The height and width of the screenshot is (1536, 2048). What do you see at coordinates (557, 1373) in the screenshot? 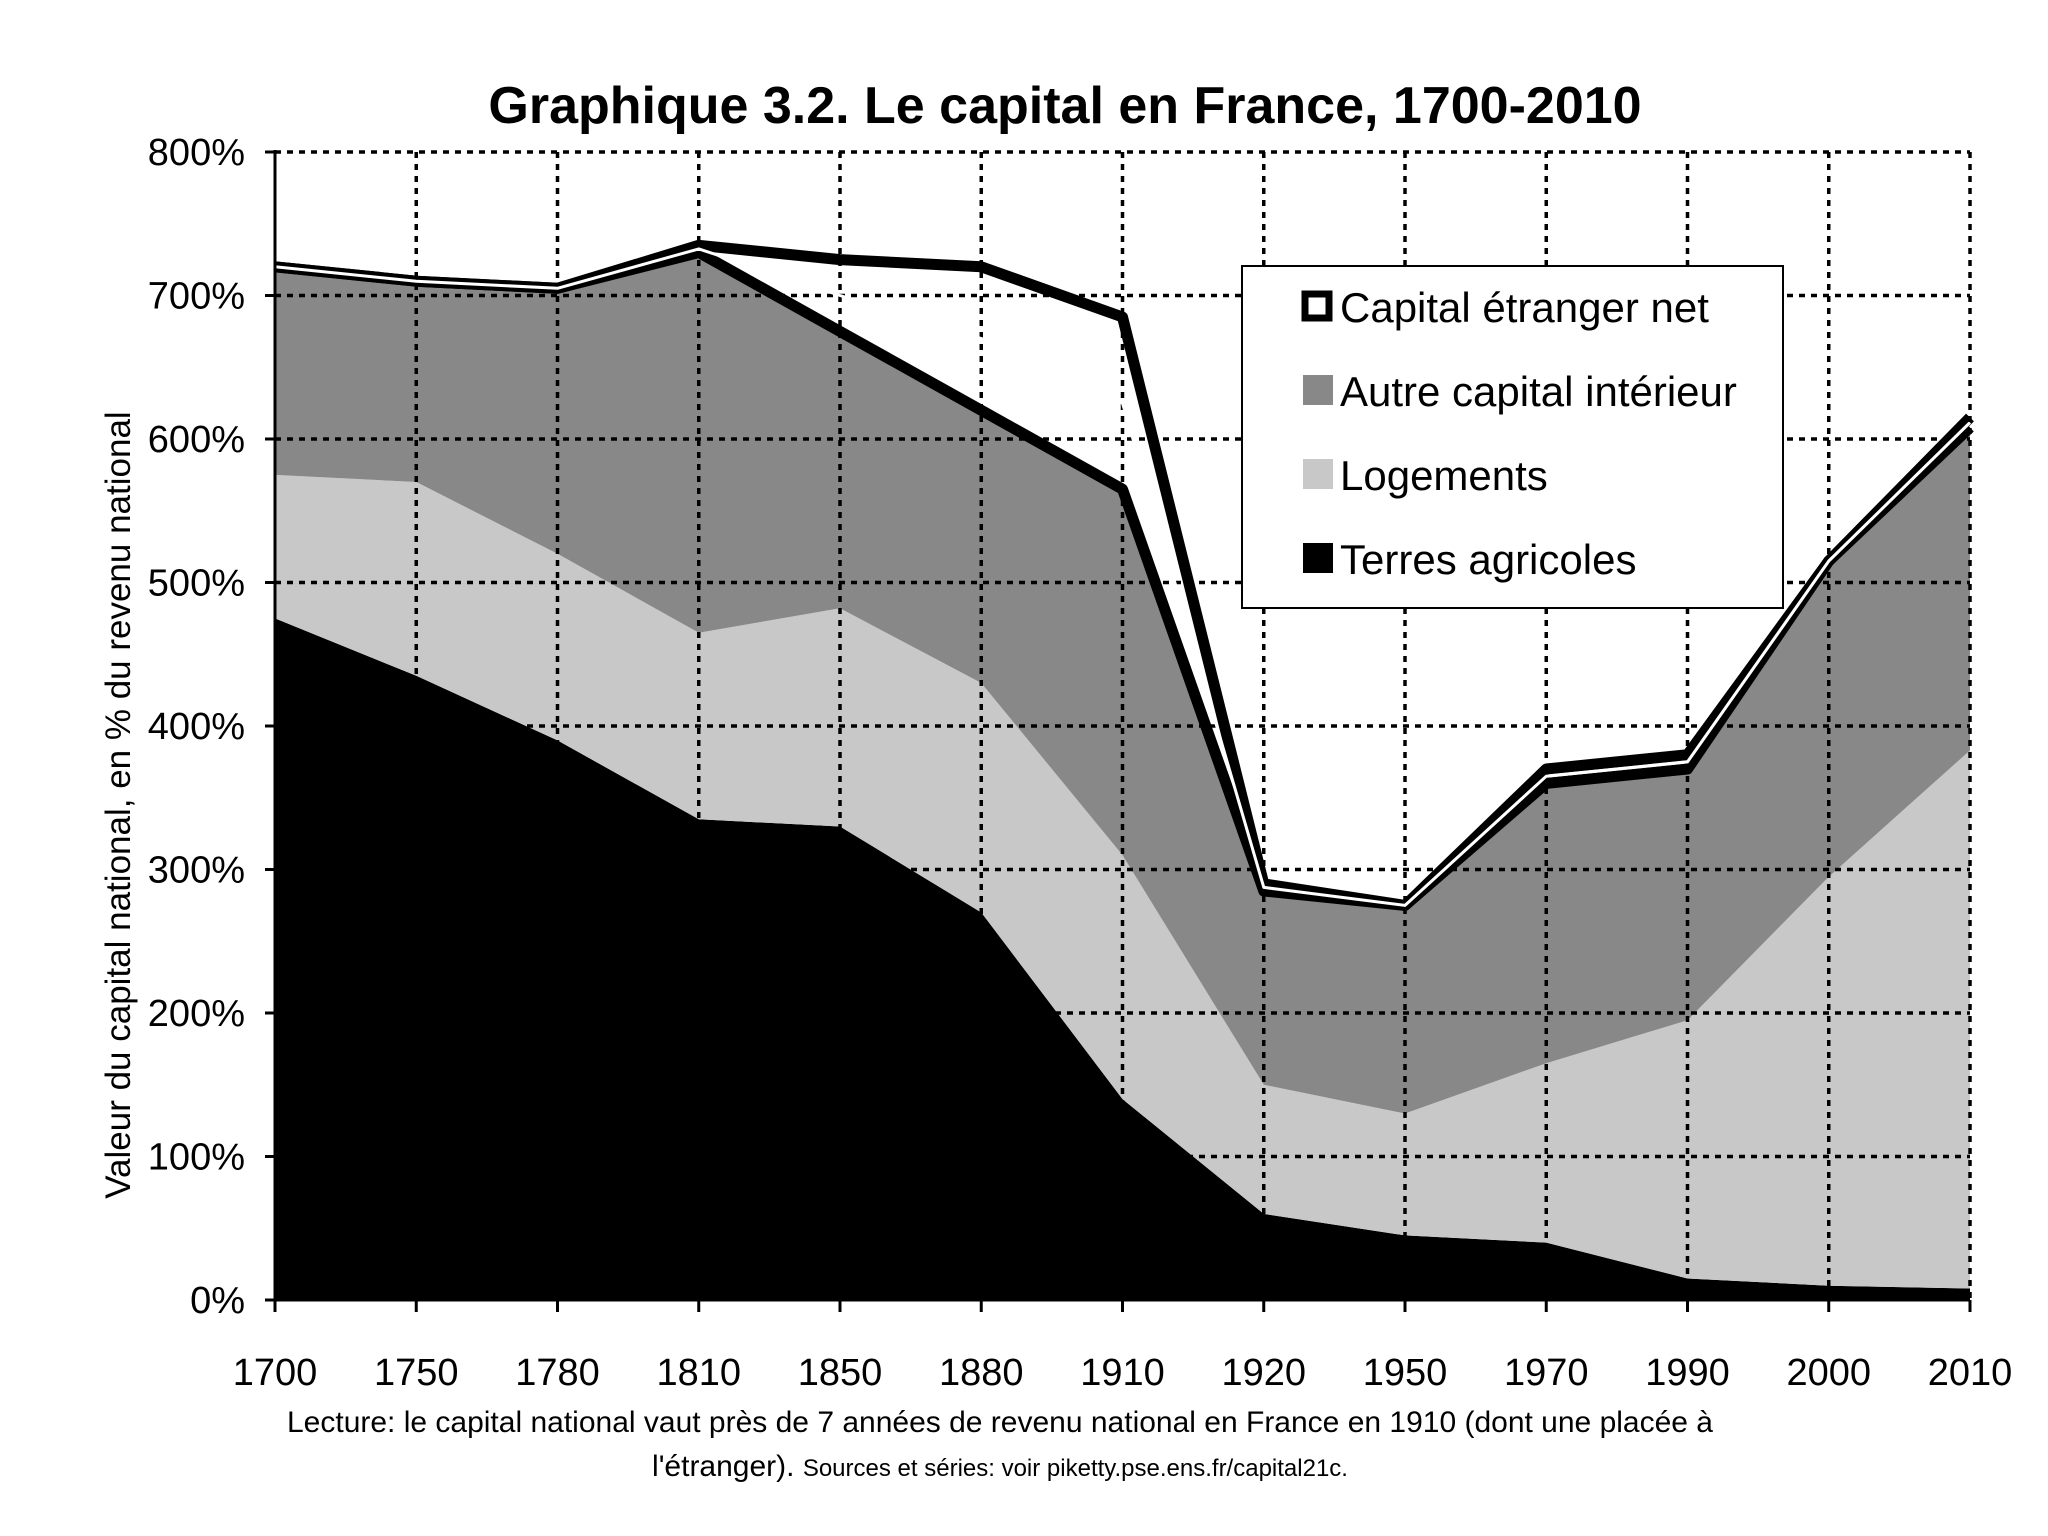
I see `x-tick-label: 1780` at bounding box center [557, 1373].